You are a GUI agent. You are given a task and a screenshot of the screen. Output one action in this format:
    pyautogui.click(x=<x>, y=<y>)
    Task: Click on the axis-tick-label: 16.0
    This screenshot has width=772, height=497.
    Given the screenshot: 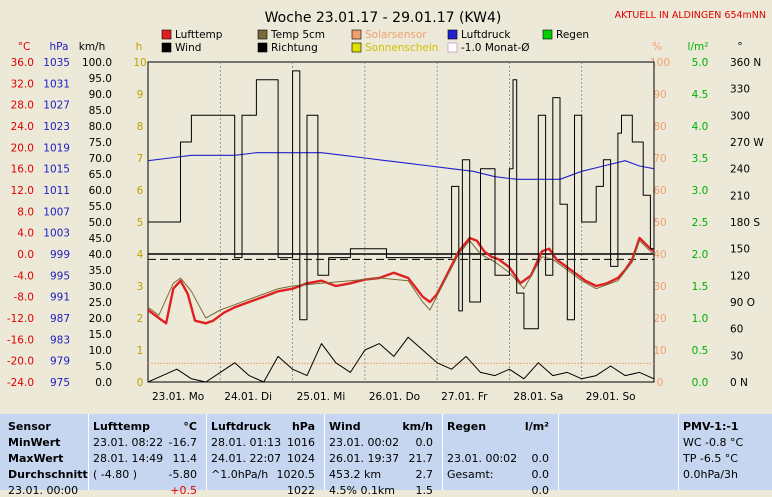 What is the action you would take?
    pyautogui.click(x=22, y=170)
    